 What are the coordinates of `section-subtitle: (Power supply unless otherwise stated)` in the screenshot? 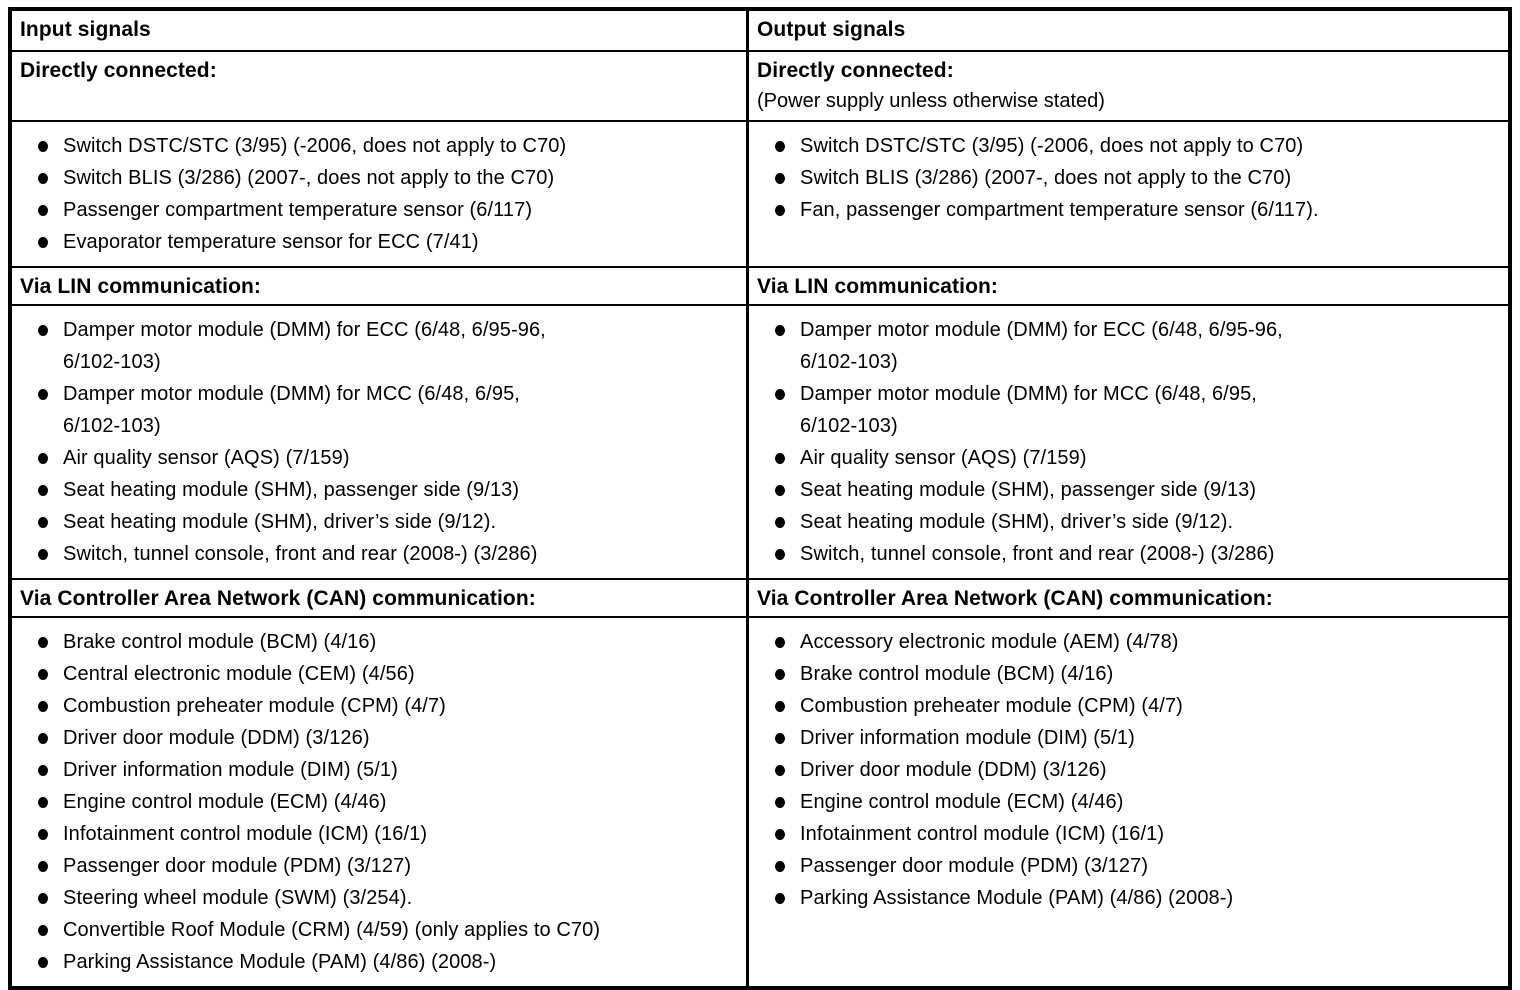 It's located at (931, 101).